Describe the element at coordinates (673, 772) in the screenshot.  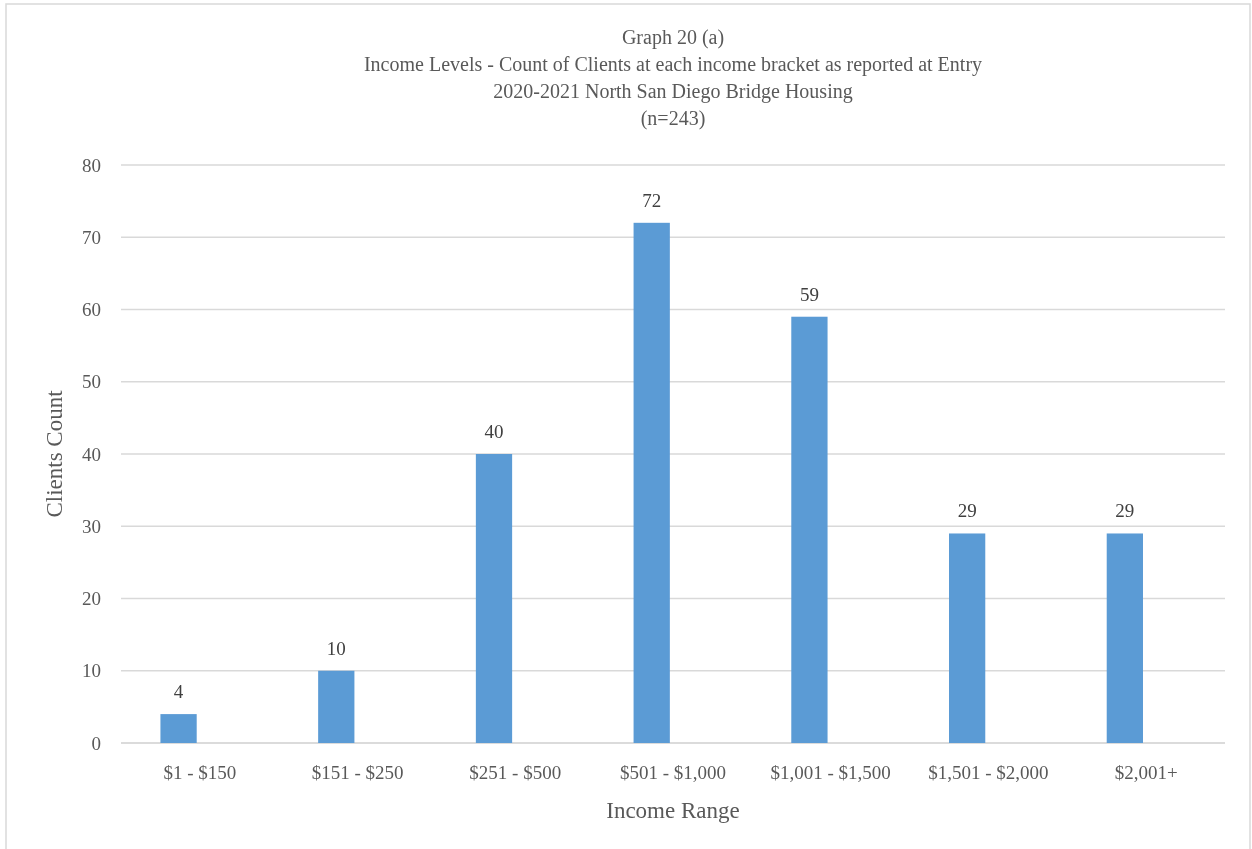
I see `x-tick-label: $501 - $1,000` at that location.